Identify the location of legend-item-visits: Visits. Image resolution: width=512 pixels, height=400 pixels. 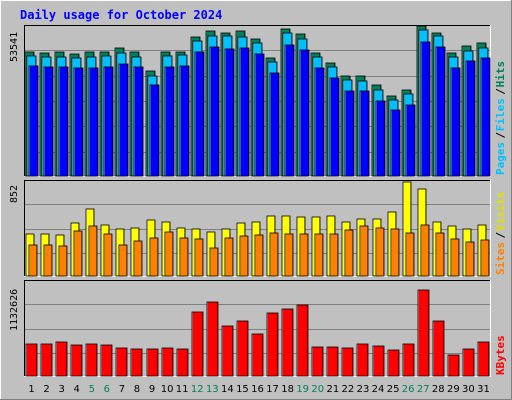
(500, 211).